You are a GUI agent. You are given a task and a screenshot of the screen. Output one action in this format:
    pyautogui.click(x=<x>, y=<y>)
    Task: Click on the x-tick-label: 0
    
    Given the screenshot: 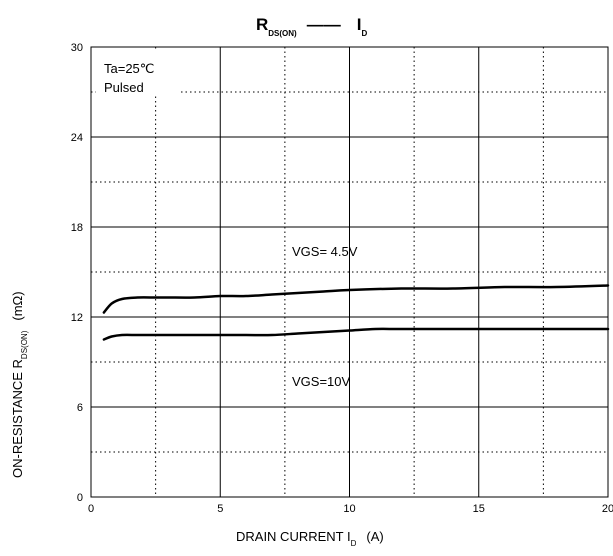 What is the action you would take?
    pyautogui.click(x=91, y=509)
    